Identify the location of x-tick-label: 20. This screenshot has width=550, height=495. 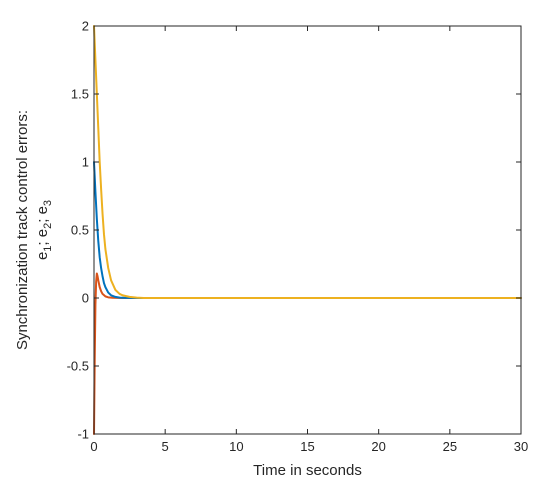
(378, 446).